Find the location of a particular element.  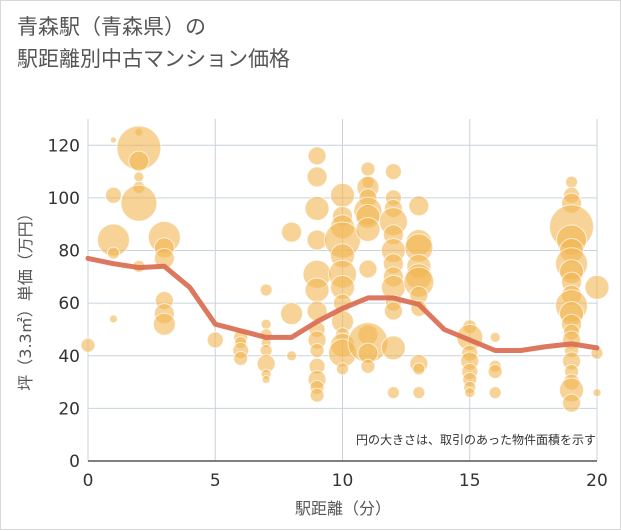

x-tick-label: 20 is located at coordinates (597, 481).